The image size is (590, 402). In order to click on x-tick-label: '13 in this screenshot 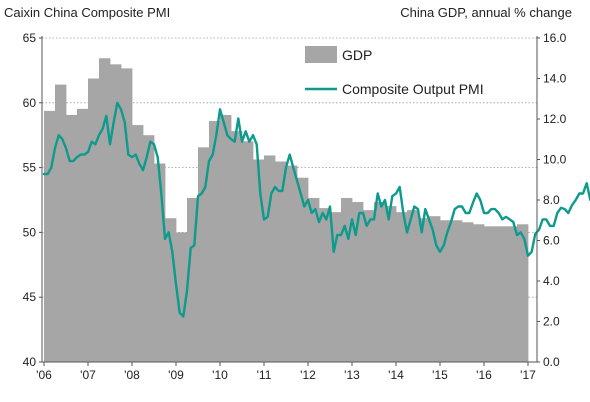, I will do `click(352, 375)`.